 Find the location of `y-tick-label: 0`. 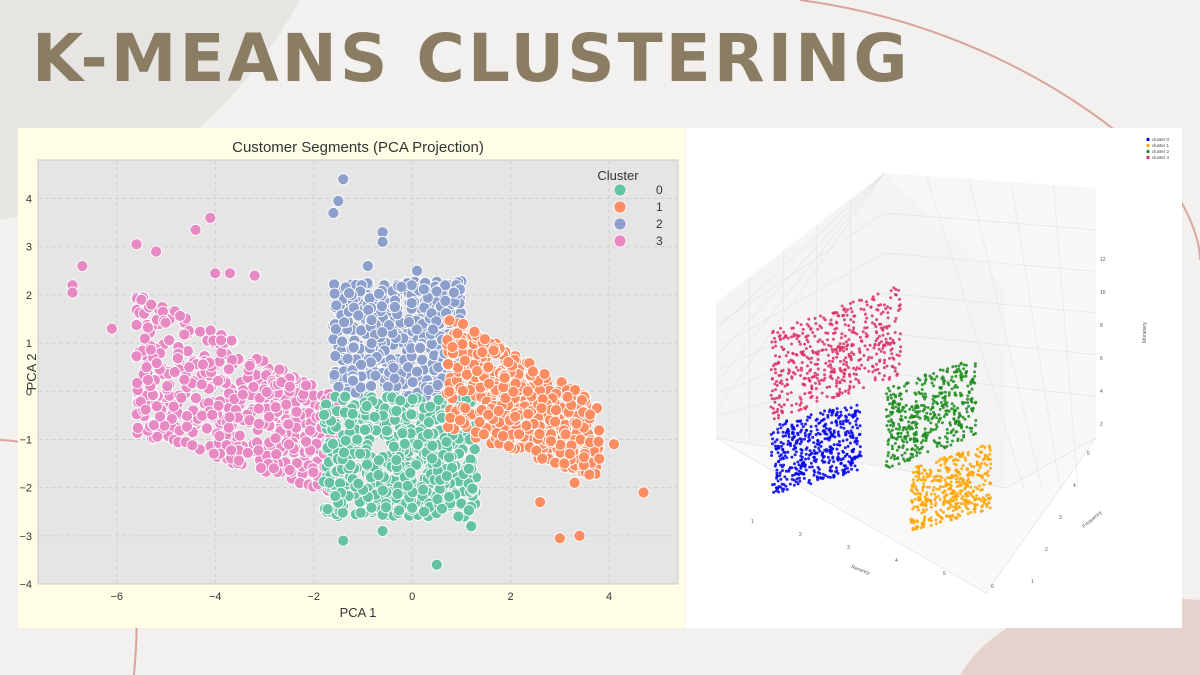

y-tick-label: 0 is located at coordinates (29, 392).